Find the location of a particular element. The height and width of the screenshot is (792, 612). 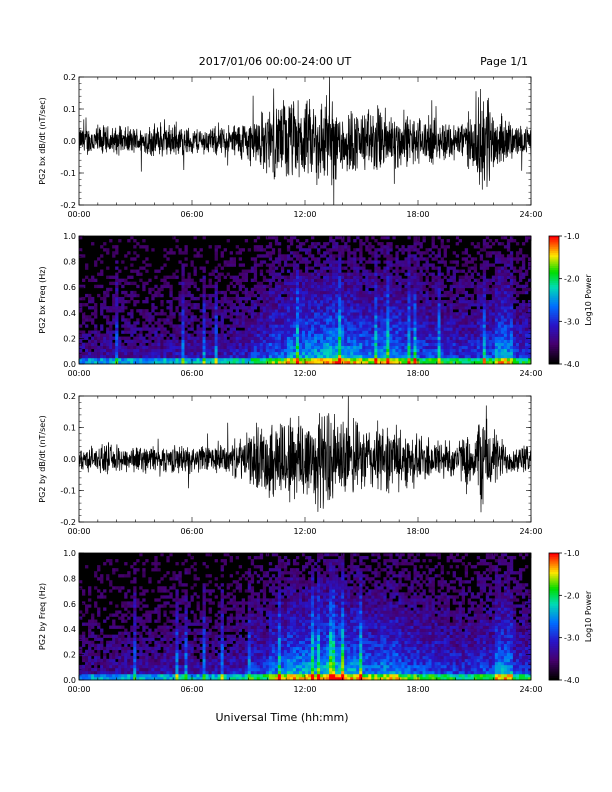

y-tick-label: 1.0 is located at coordinates (69, 236).